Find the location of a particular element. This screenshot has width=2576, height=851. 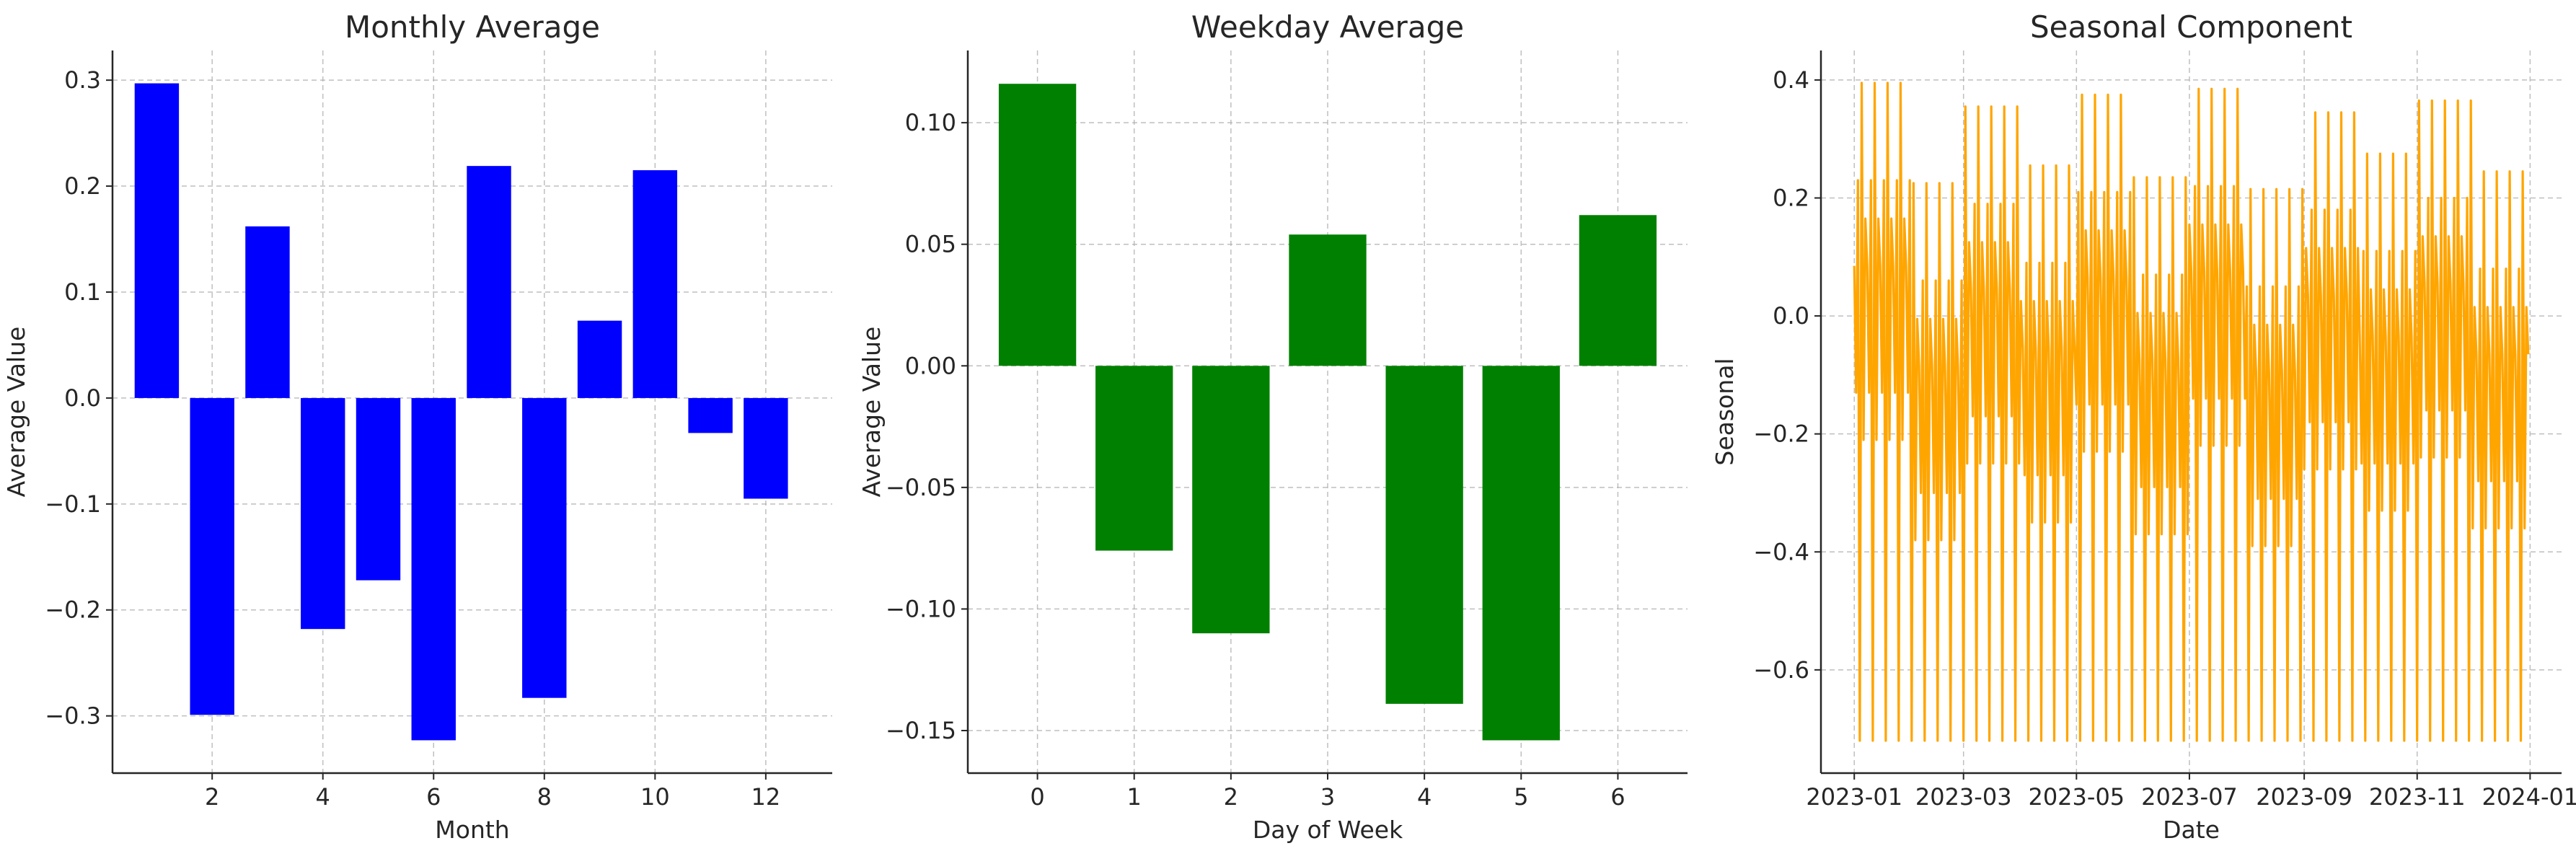

y-tick-label: −0.10 is located at coordinates (921, 608).